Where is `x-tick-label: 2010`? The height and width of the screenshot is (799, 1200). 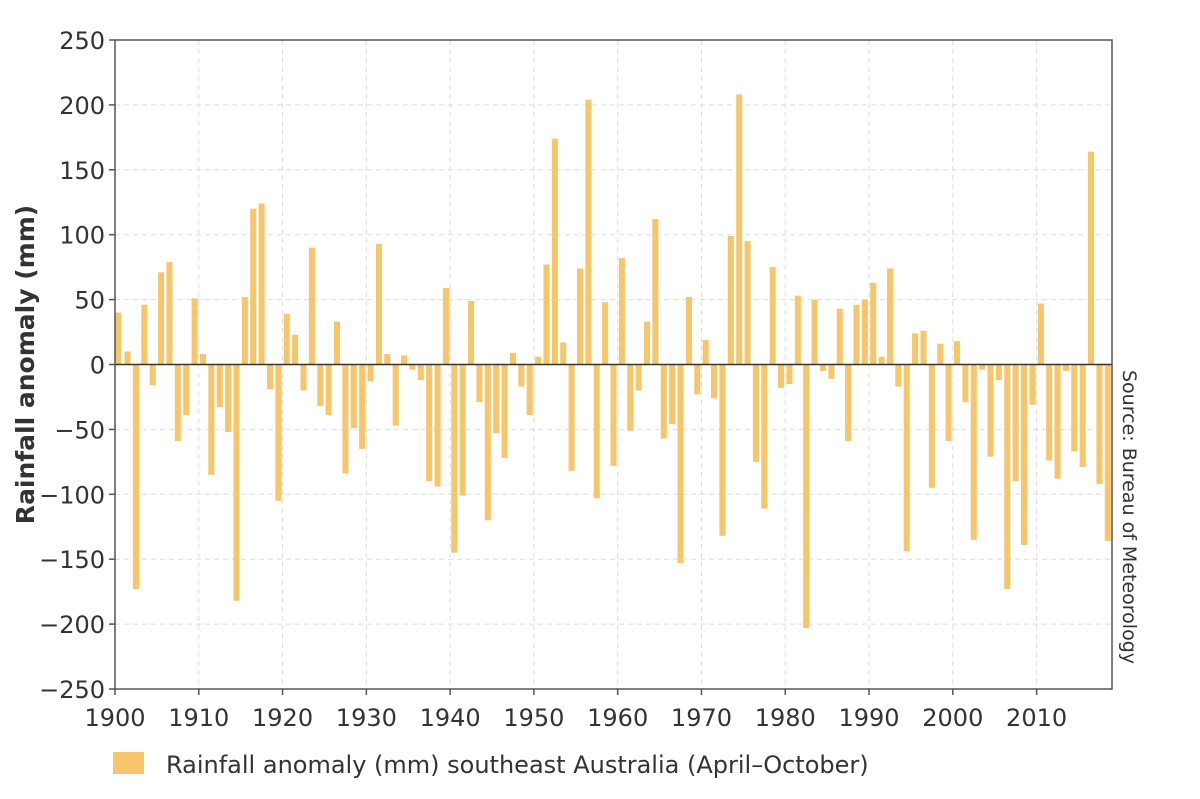 x-tick-label: 2010 is located at coordinates (1036, 718).